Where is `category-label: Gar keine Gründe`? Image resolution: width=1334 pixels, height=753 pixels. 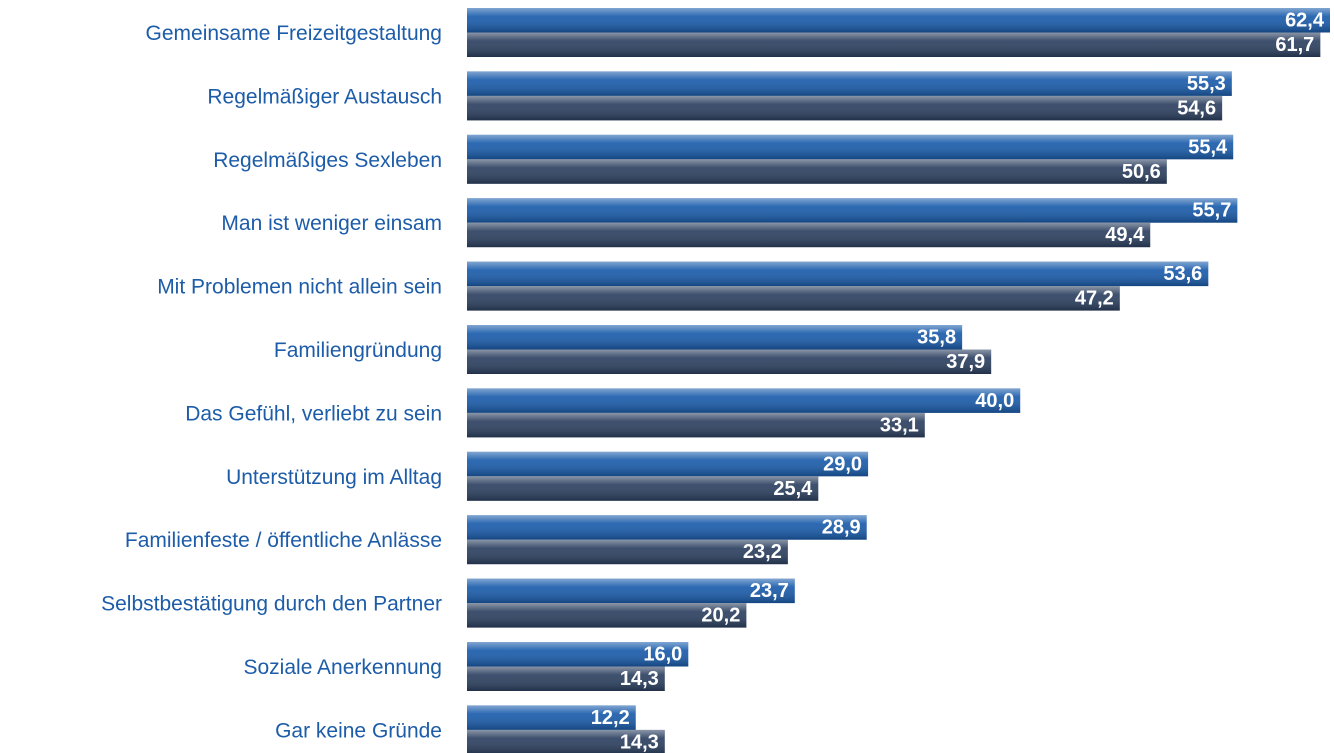
category-label: Gar keine Gründe is located at coordinates (358, 730).